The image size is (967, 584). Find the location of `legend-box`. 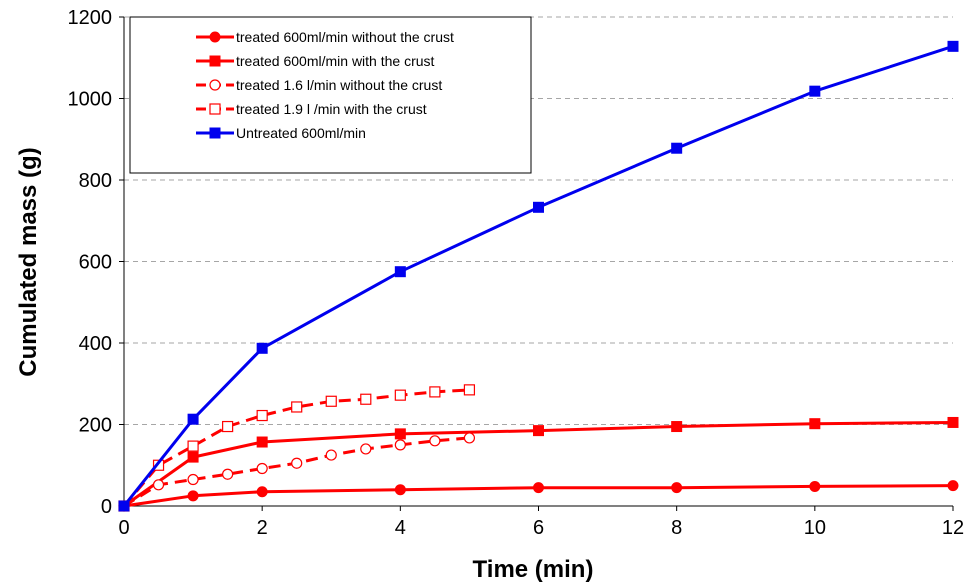

legend-box is located at coordinates (330, 95).